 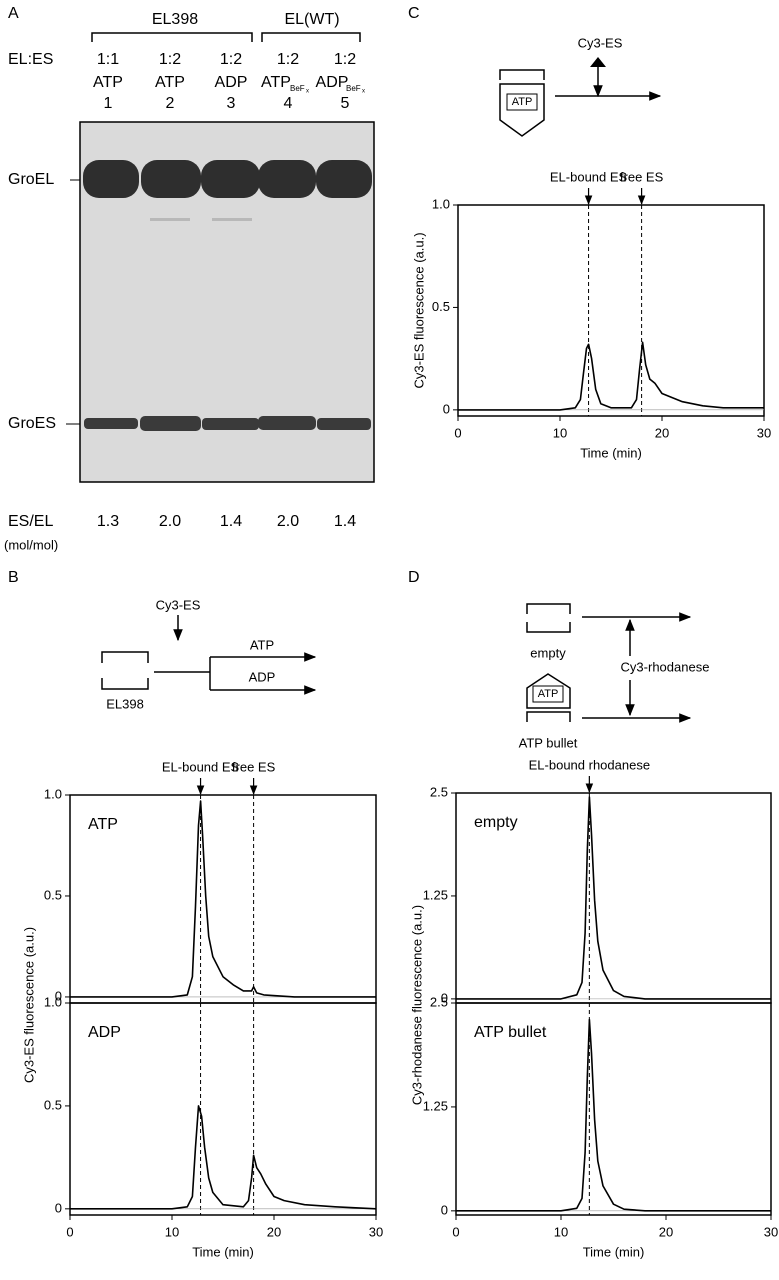 I want to click on series-label: ATP, so click(x=103, y=824).